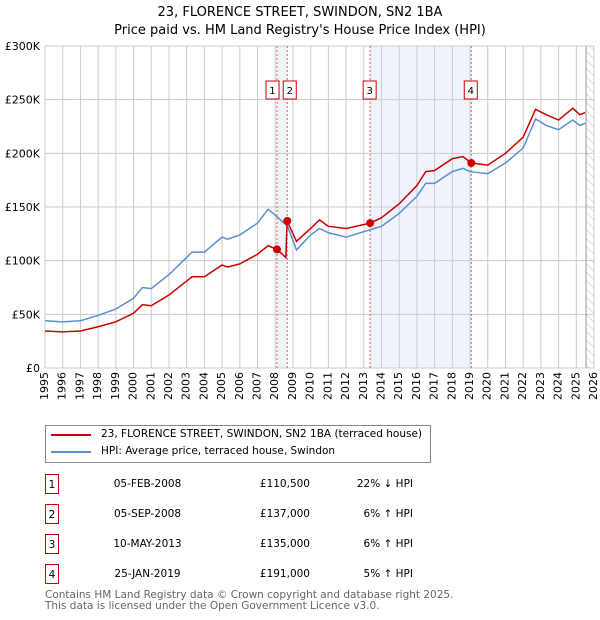 The image size is (600, 620). I want to click on x-tick-label: 2019, so click(469, 386).